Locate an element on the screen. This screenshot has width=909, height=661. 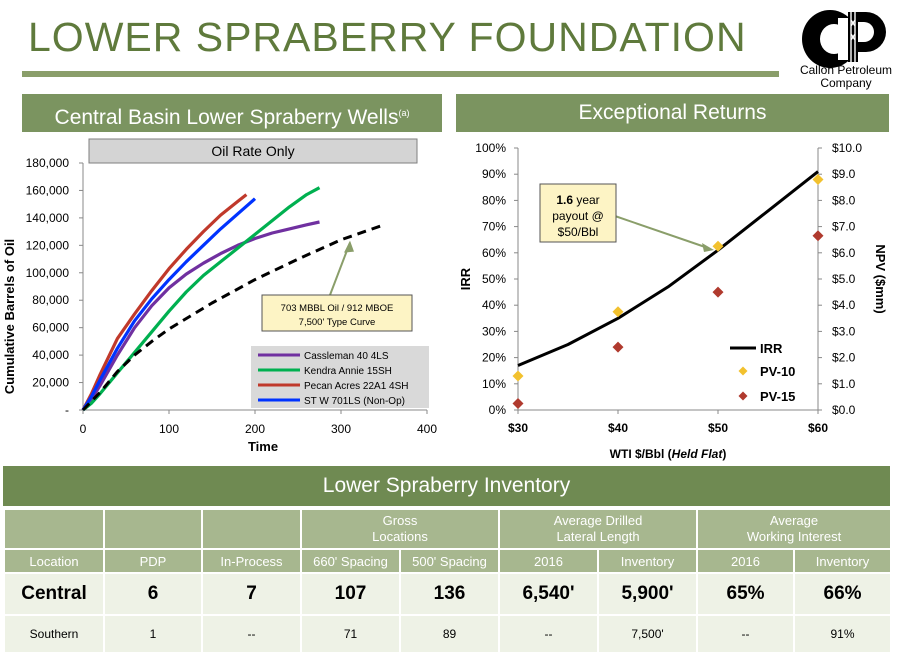
column-header: In-Process is located at coordinates (251, 561).